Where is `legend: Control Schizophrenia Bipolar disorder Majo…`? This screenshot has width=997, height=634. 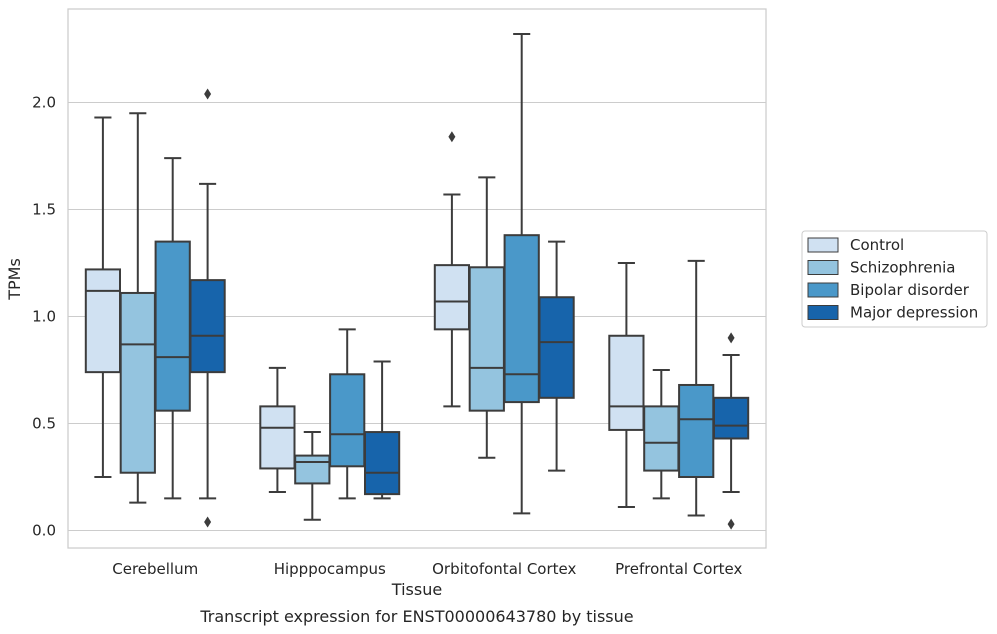 legend: Control Schizophrenia Bipolar disorder Majo… is located at coordinates (894, 279).